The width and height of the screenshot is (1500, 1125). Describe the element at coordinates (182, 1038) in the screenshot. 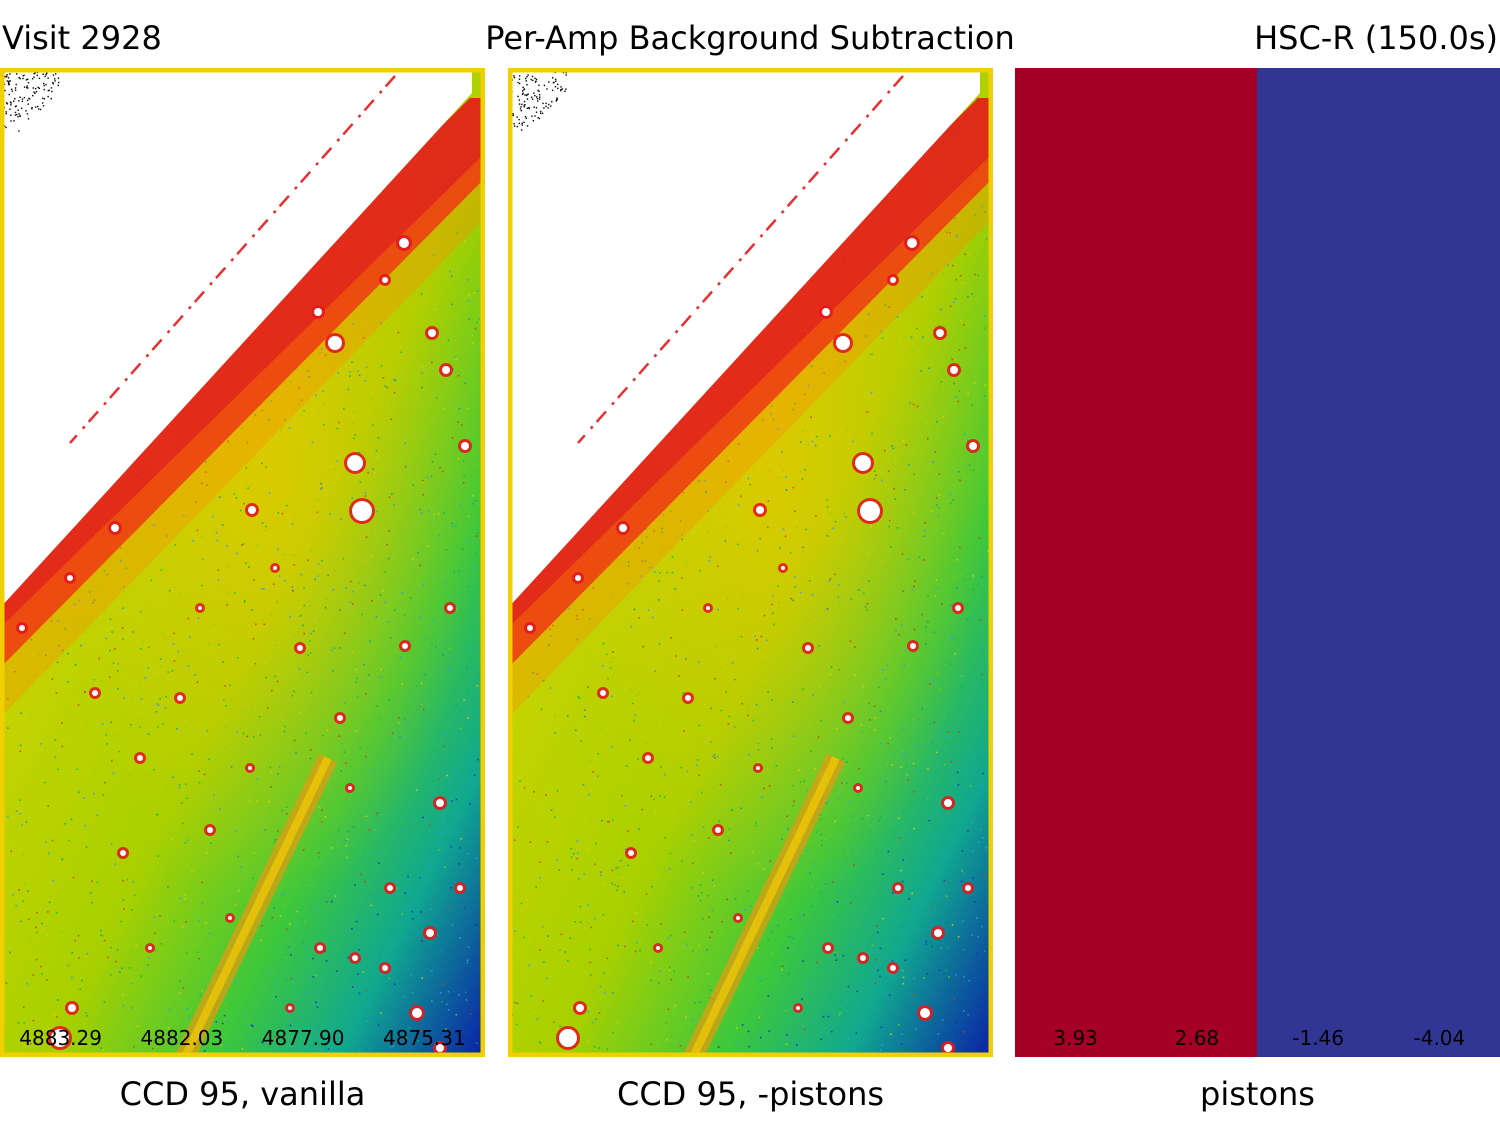

I see `amp-value: 4882.03` at that location.